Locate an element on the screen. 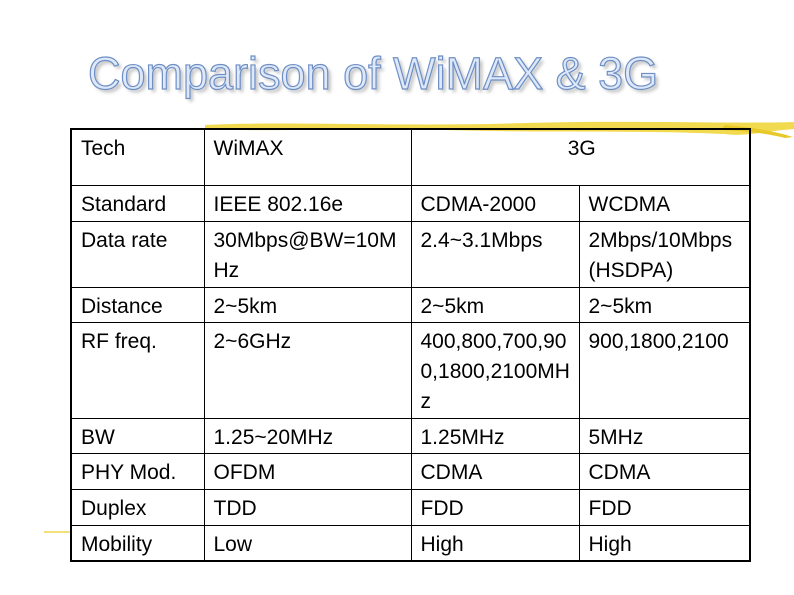 The height and width of the screenshot is (595, 794). yellow-accent-line is located at coordinates (57, 532).